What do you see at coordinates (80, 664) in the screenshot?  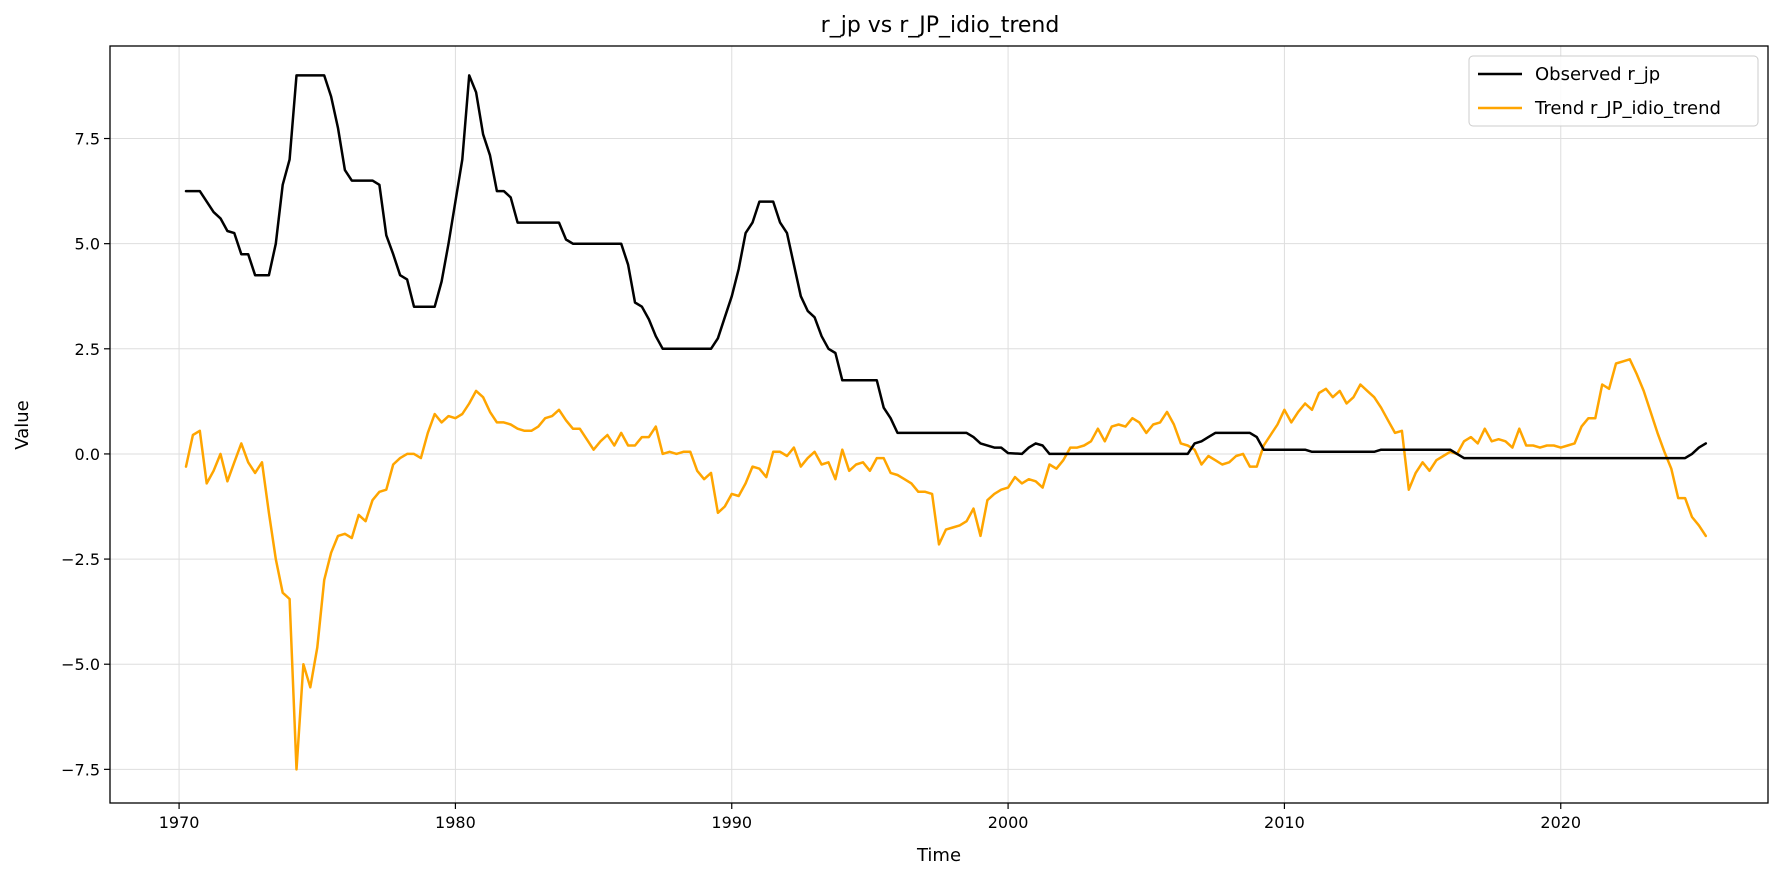 I see `y-tick-label: −5.0` at bounding box center [80, 664].